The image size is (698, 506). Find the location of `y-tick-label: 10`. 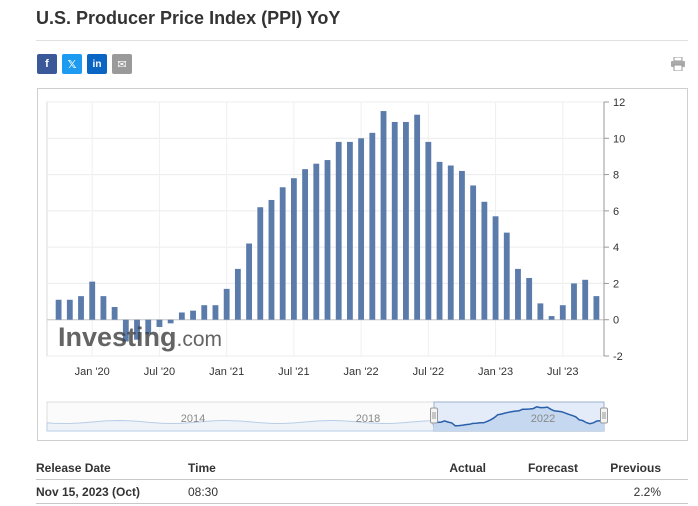

y-tick-label: 10 is located at coordinates (619, 139).